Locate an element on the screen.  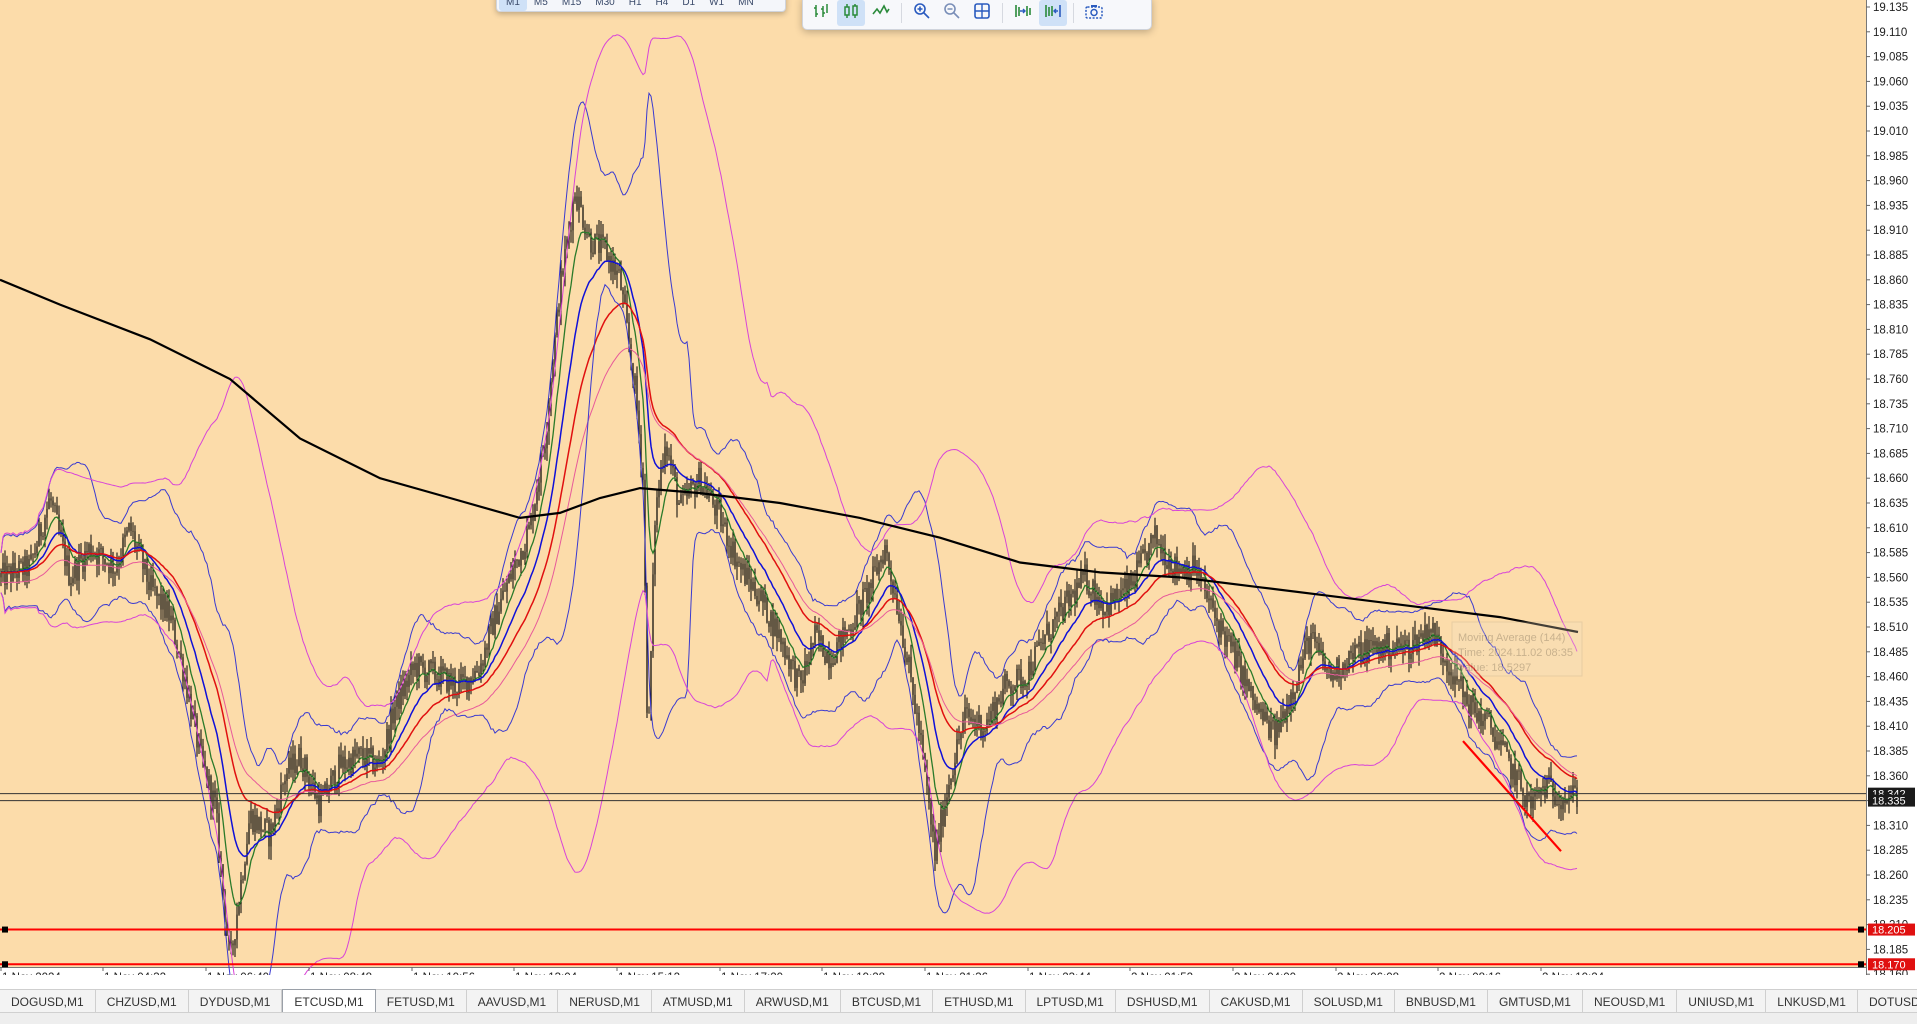
timeframe-d1-button: D1 is located at coordinates (689, 4).